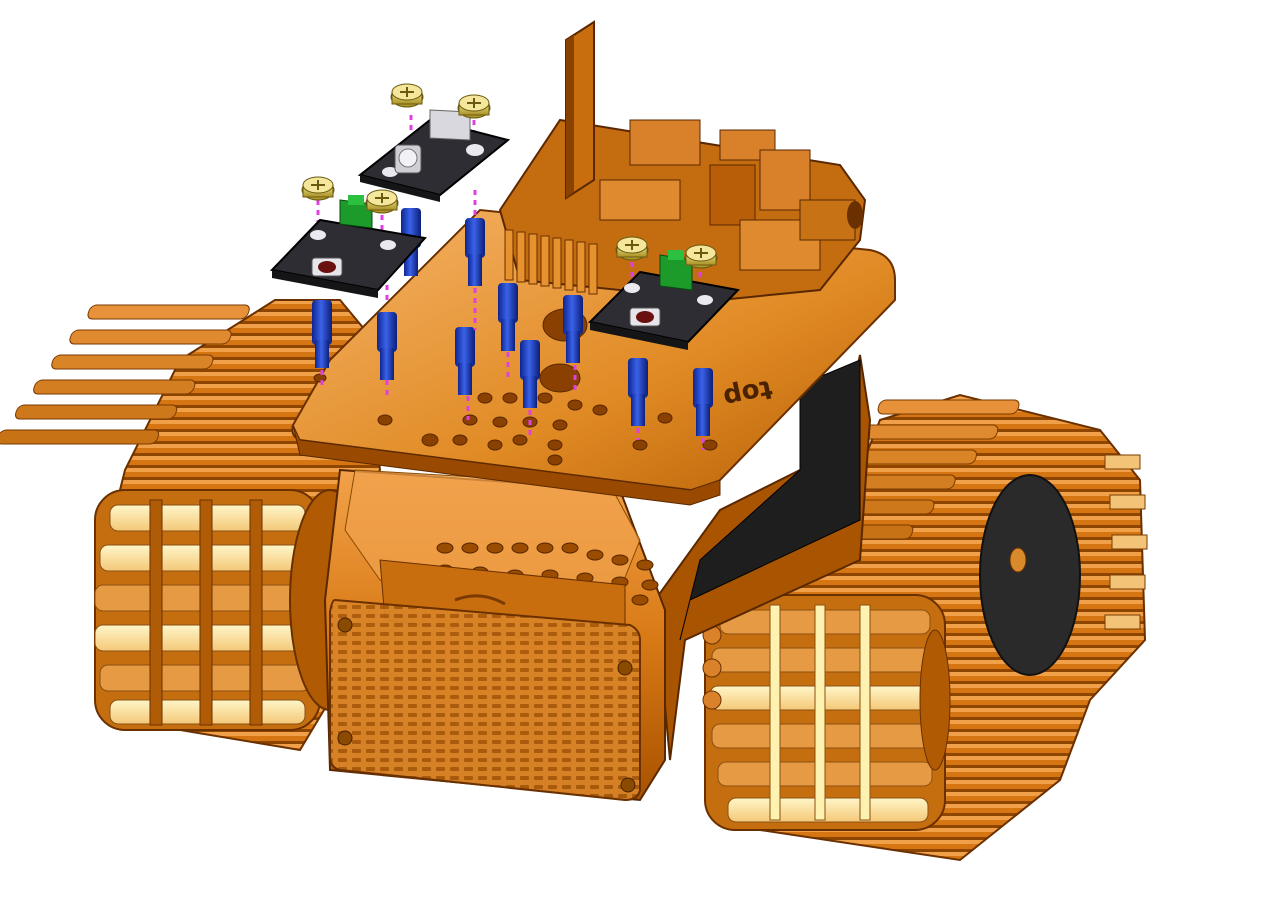 This screenshot has width=1280, height=905. What do you see at coordinates (408, 159) in the screenshot?
I see `ir-receiver-icon` at bounding box center [408, 159].